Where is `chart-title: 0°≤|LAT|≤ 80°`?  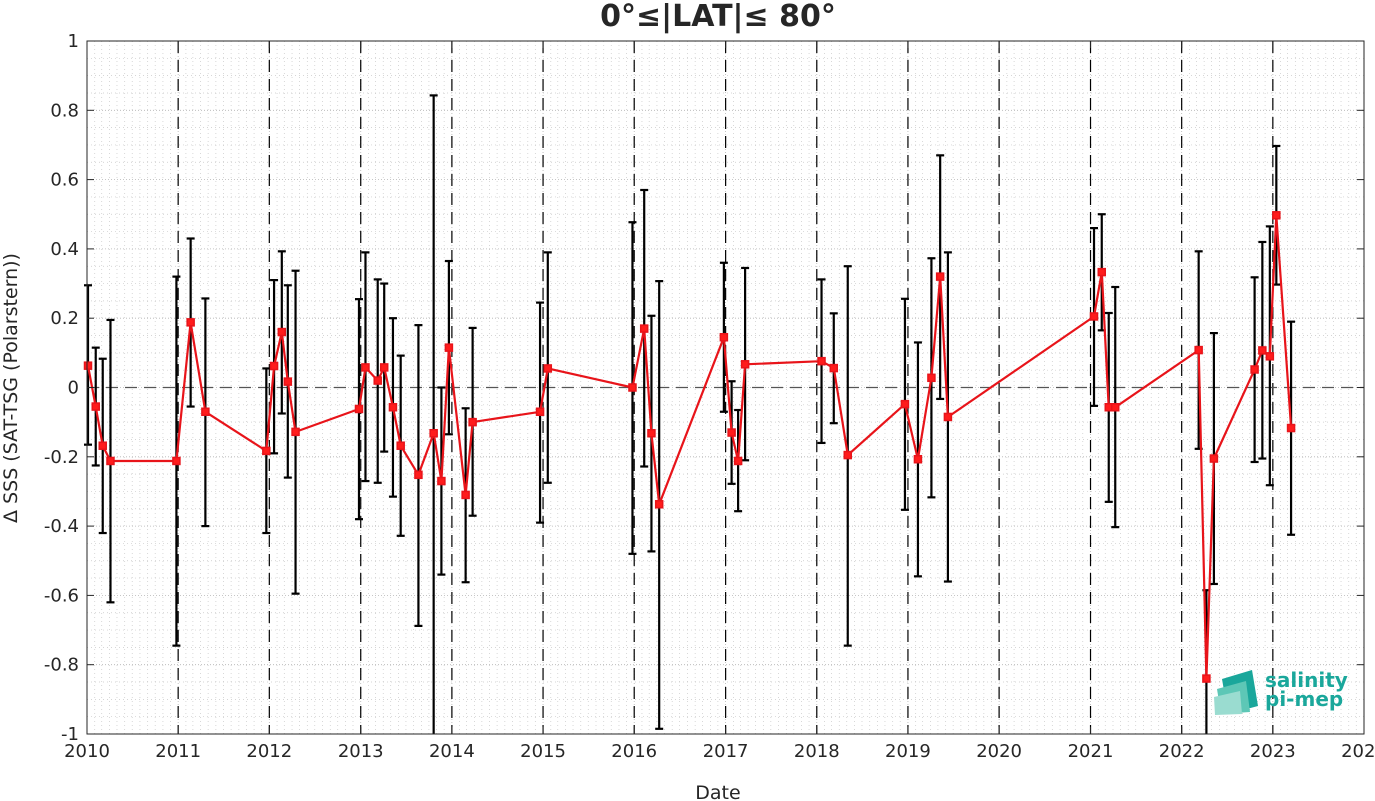 chart-title: 0°≤|LAT|≤ 80° is located at coordinates (718, 17).